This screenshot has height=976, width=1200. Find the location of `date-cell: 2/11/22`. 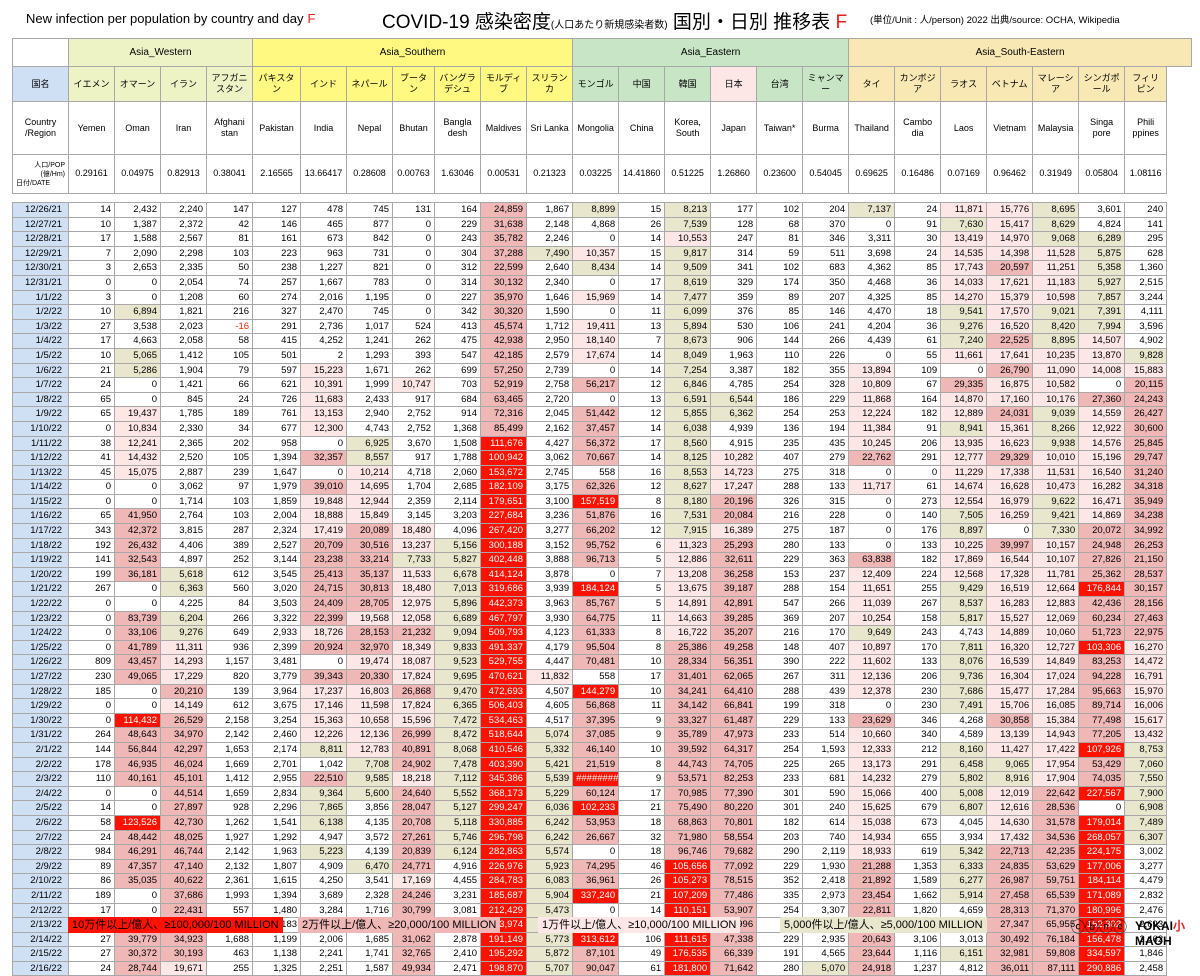

date-cell: 2/11/22 is located at coordinates (40, 895).